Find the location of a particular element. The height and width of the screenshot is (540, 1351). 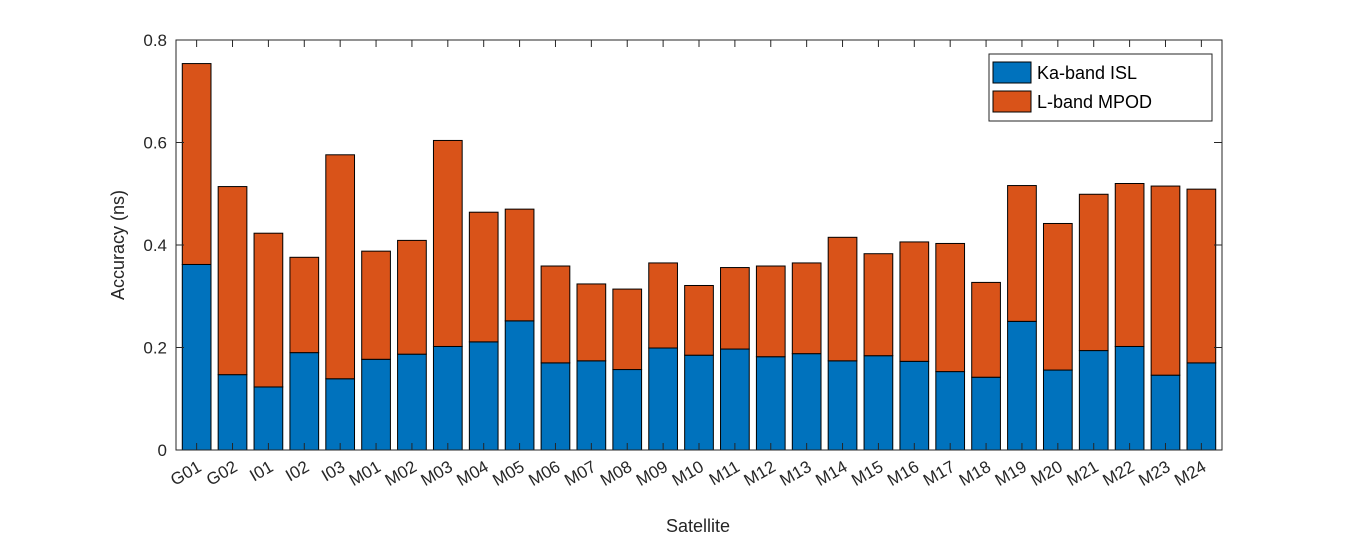

x-tick-label: M19 is located at coordinates (1011, 473).